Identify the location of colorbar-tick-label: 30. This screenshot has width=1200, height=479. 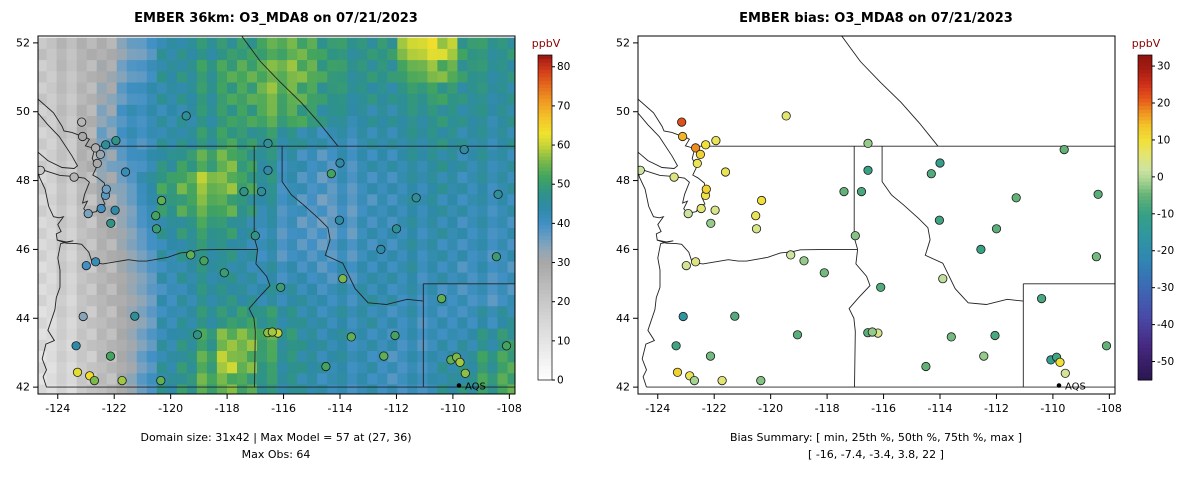
(563, 263).